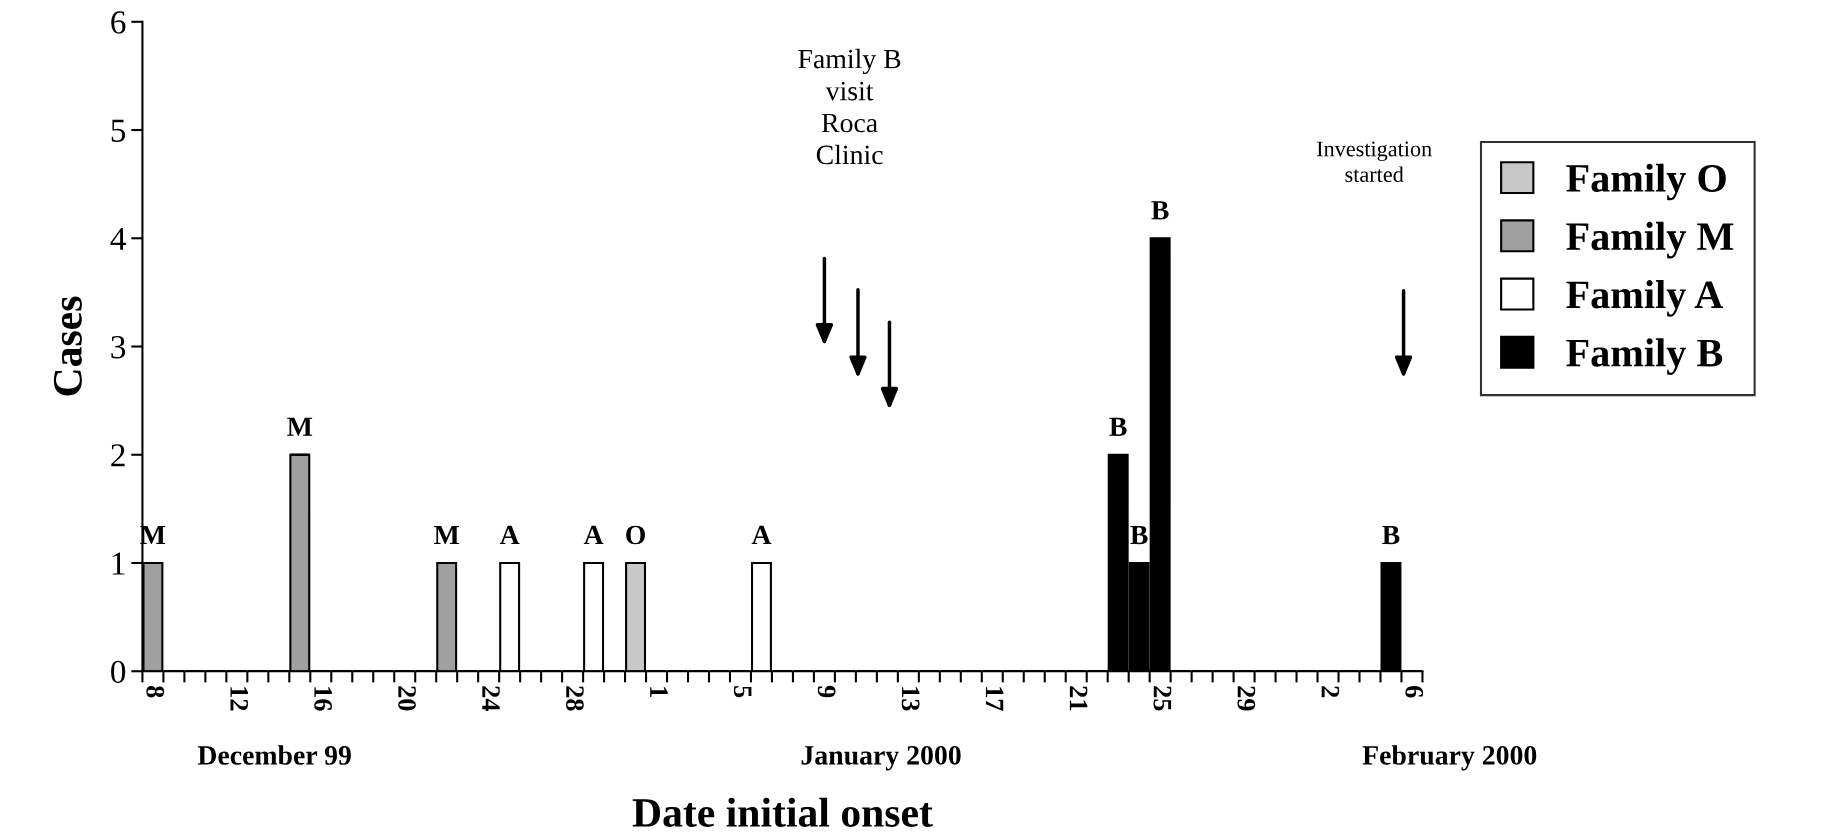 The width and height of the screenshot is (1826, 838). I want to click on legend-label: Family M, so click(1650, 240).